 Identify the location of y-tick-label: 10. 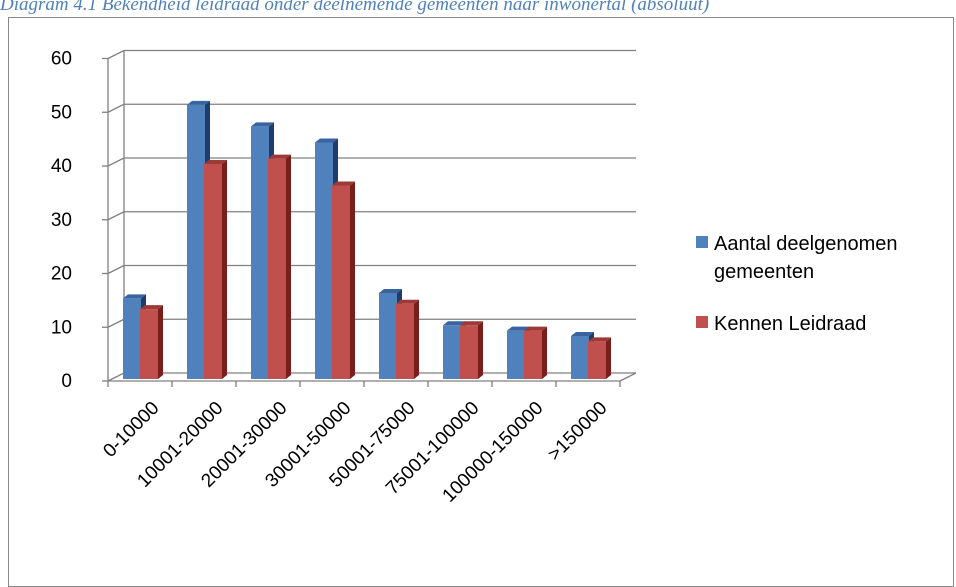
(61, 327).